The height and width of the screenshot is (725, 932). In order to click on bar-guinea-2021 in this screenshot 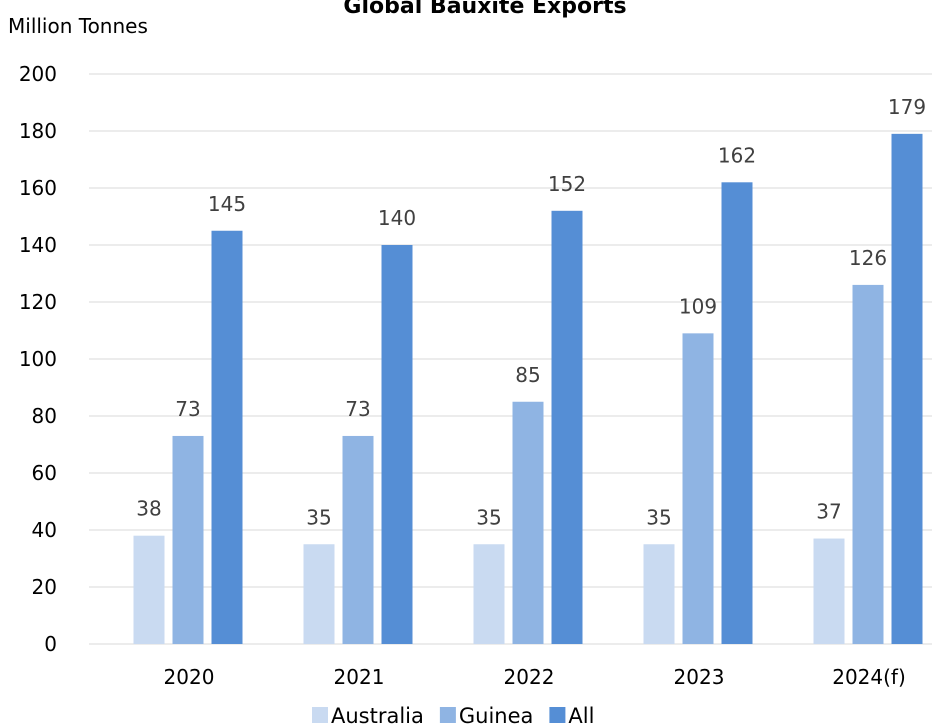, I will do `click(358, 539)`.